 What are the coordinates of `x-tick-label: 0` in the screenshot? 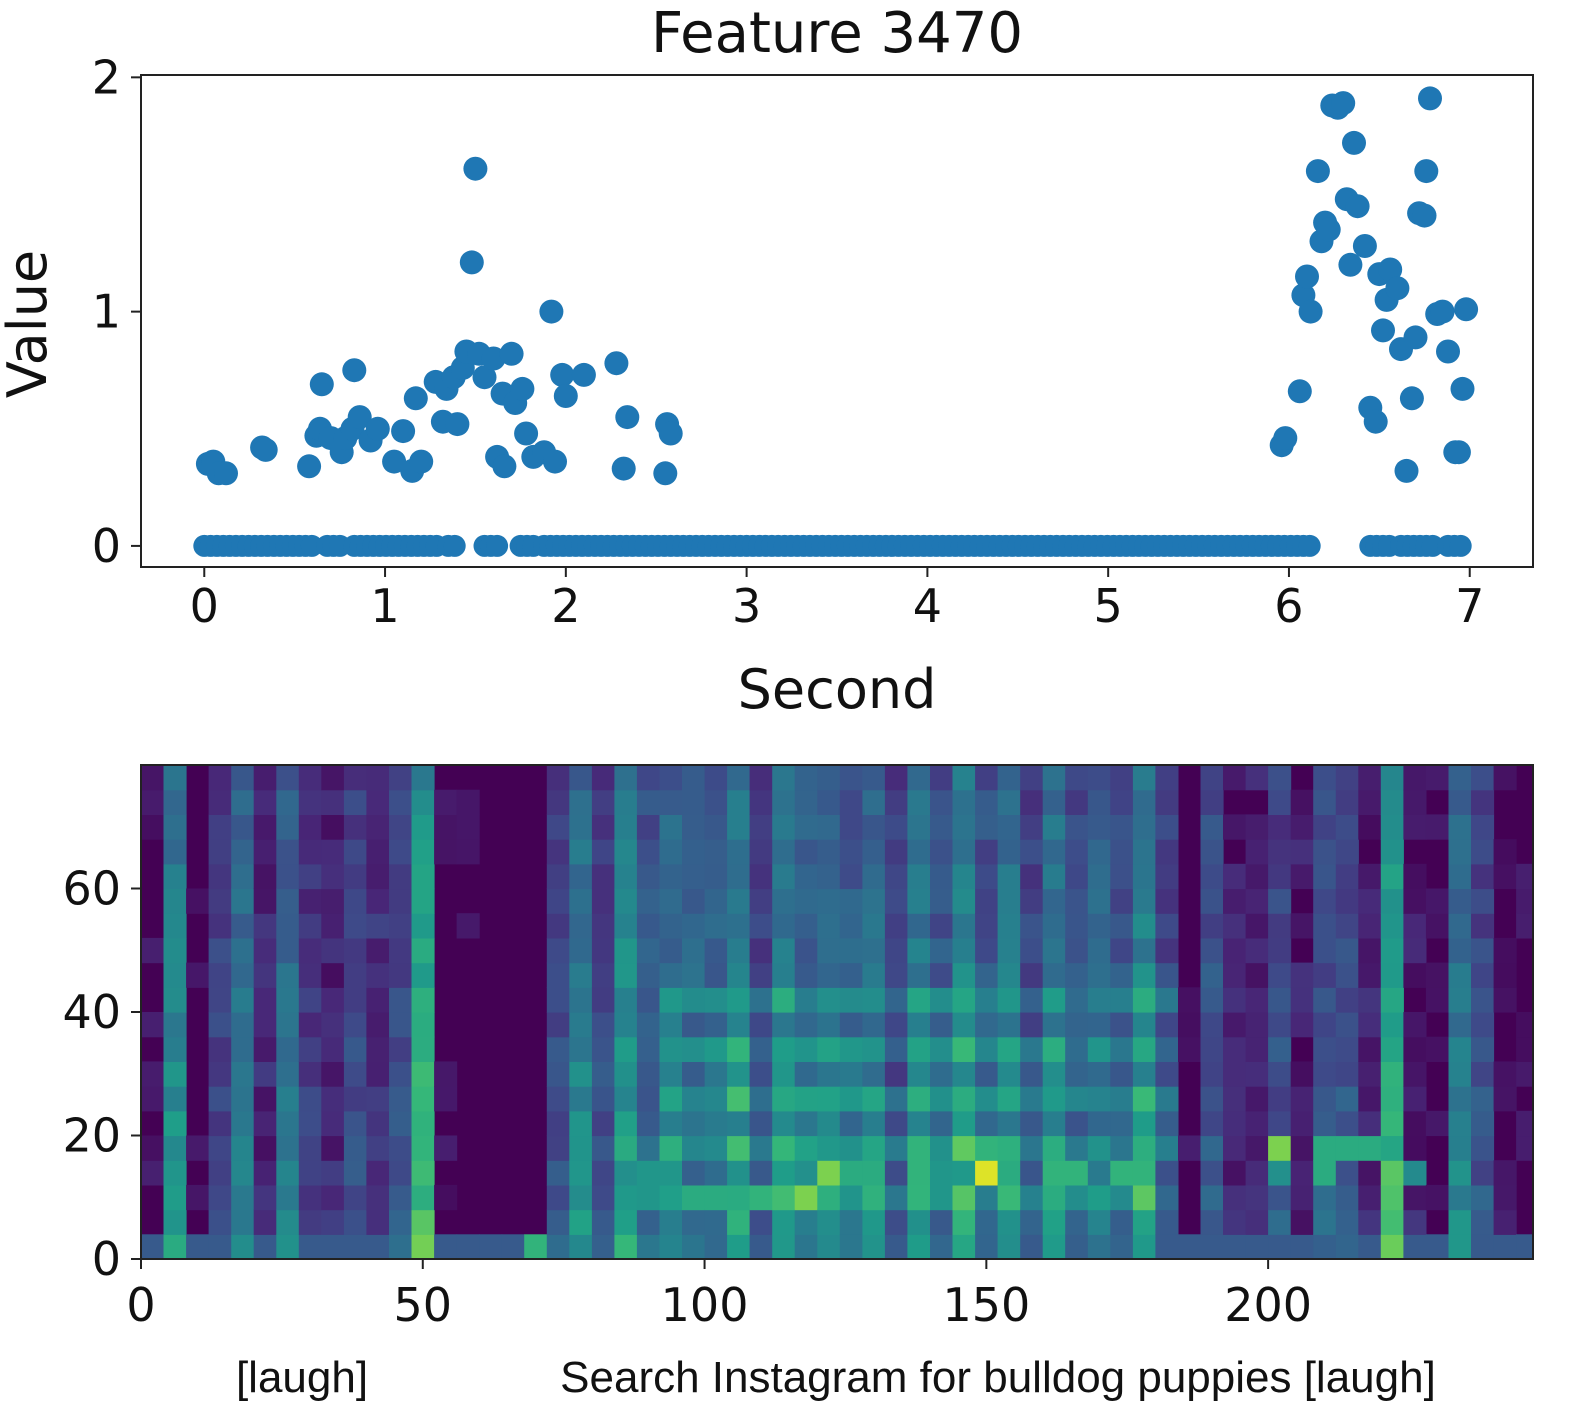 It's located at (204, 606).